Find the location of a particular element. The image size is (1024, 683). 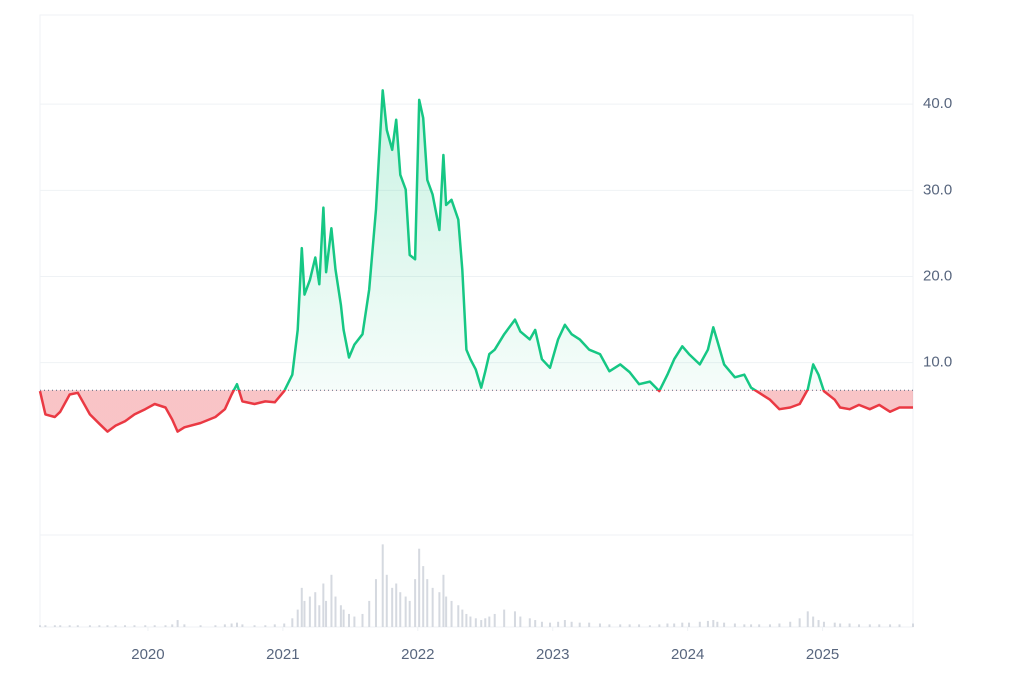

x-tick-label: 2020 is located at coordinates (147, 654).